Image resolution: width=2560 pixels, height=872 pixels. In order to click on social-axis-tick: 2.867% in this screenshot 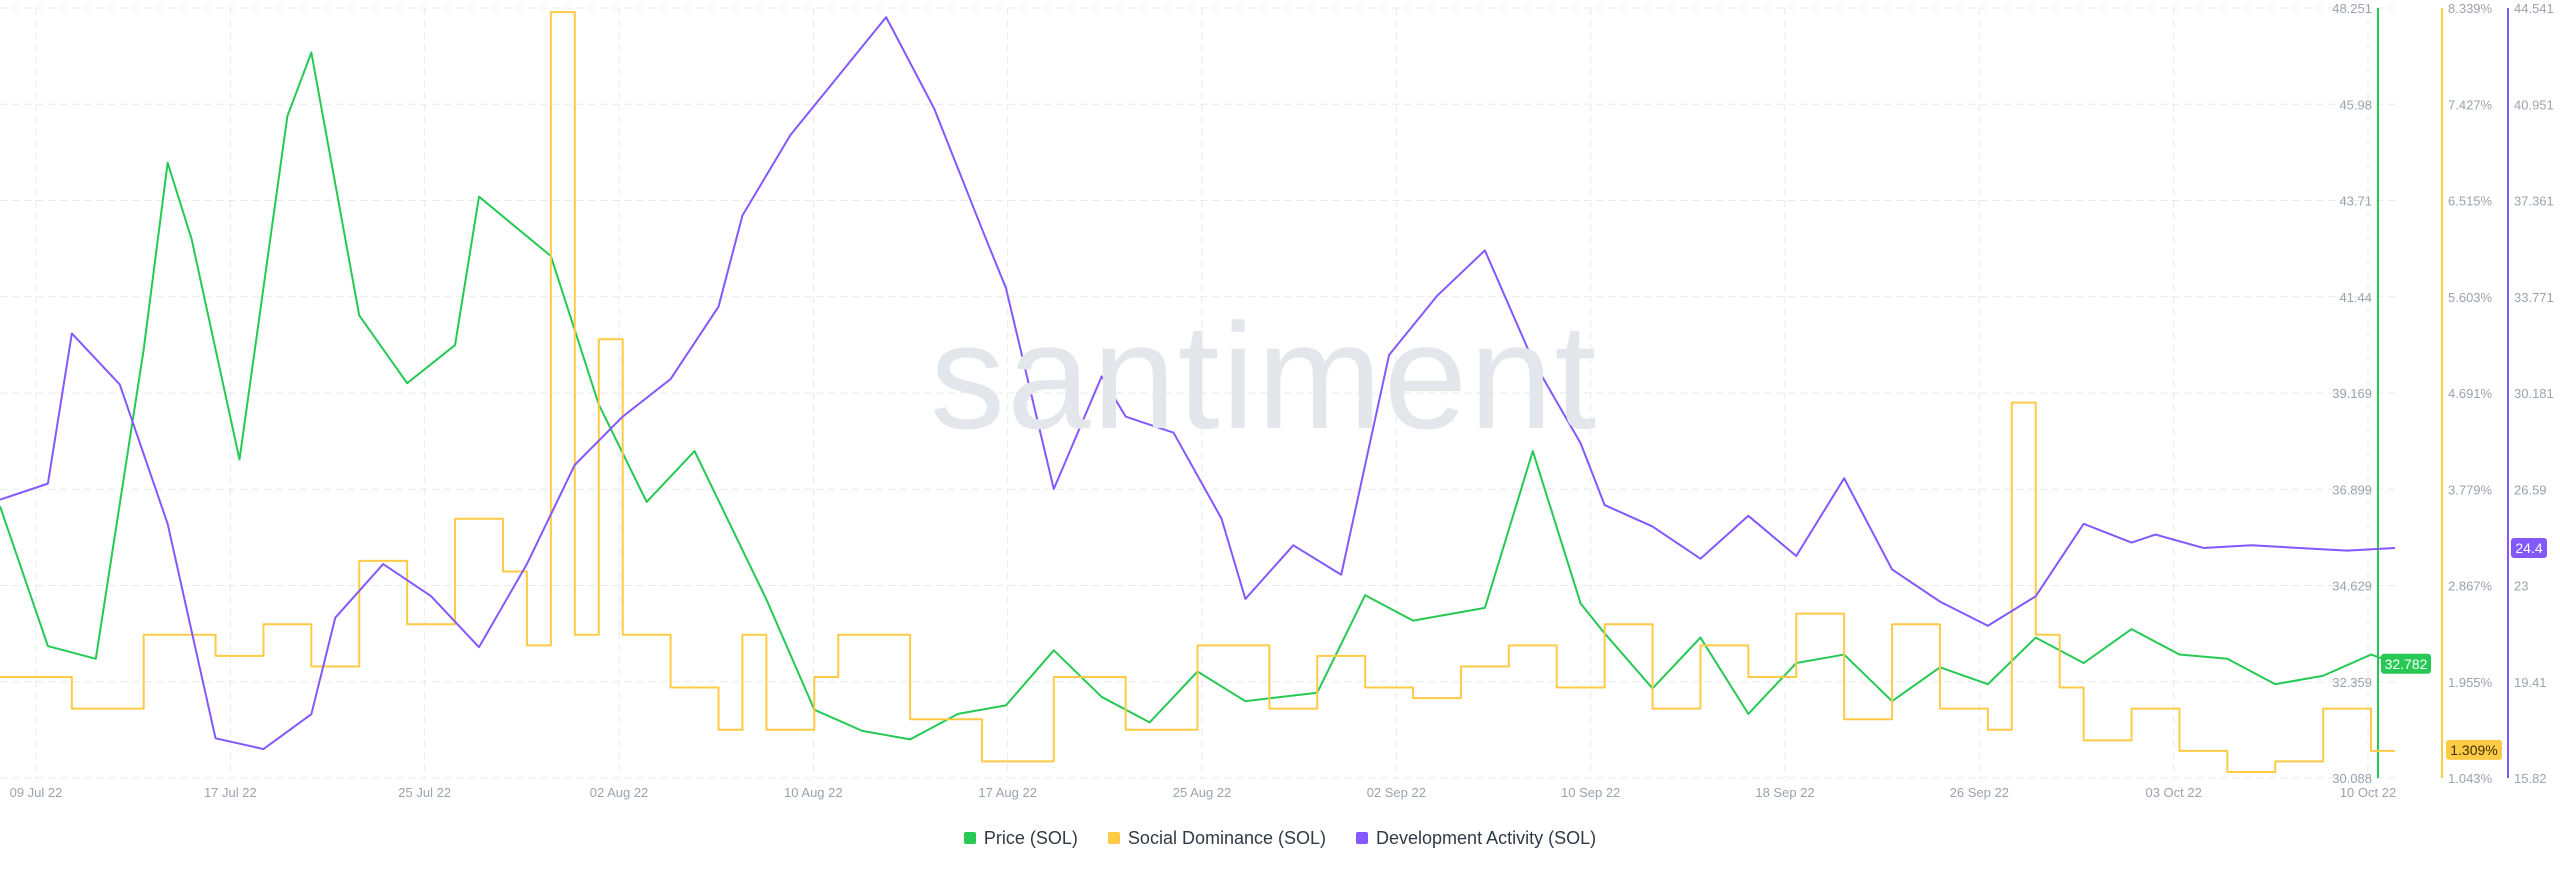, I will do `click(2470, 586)`.